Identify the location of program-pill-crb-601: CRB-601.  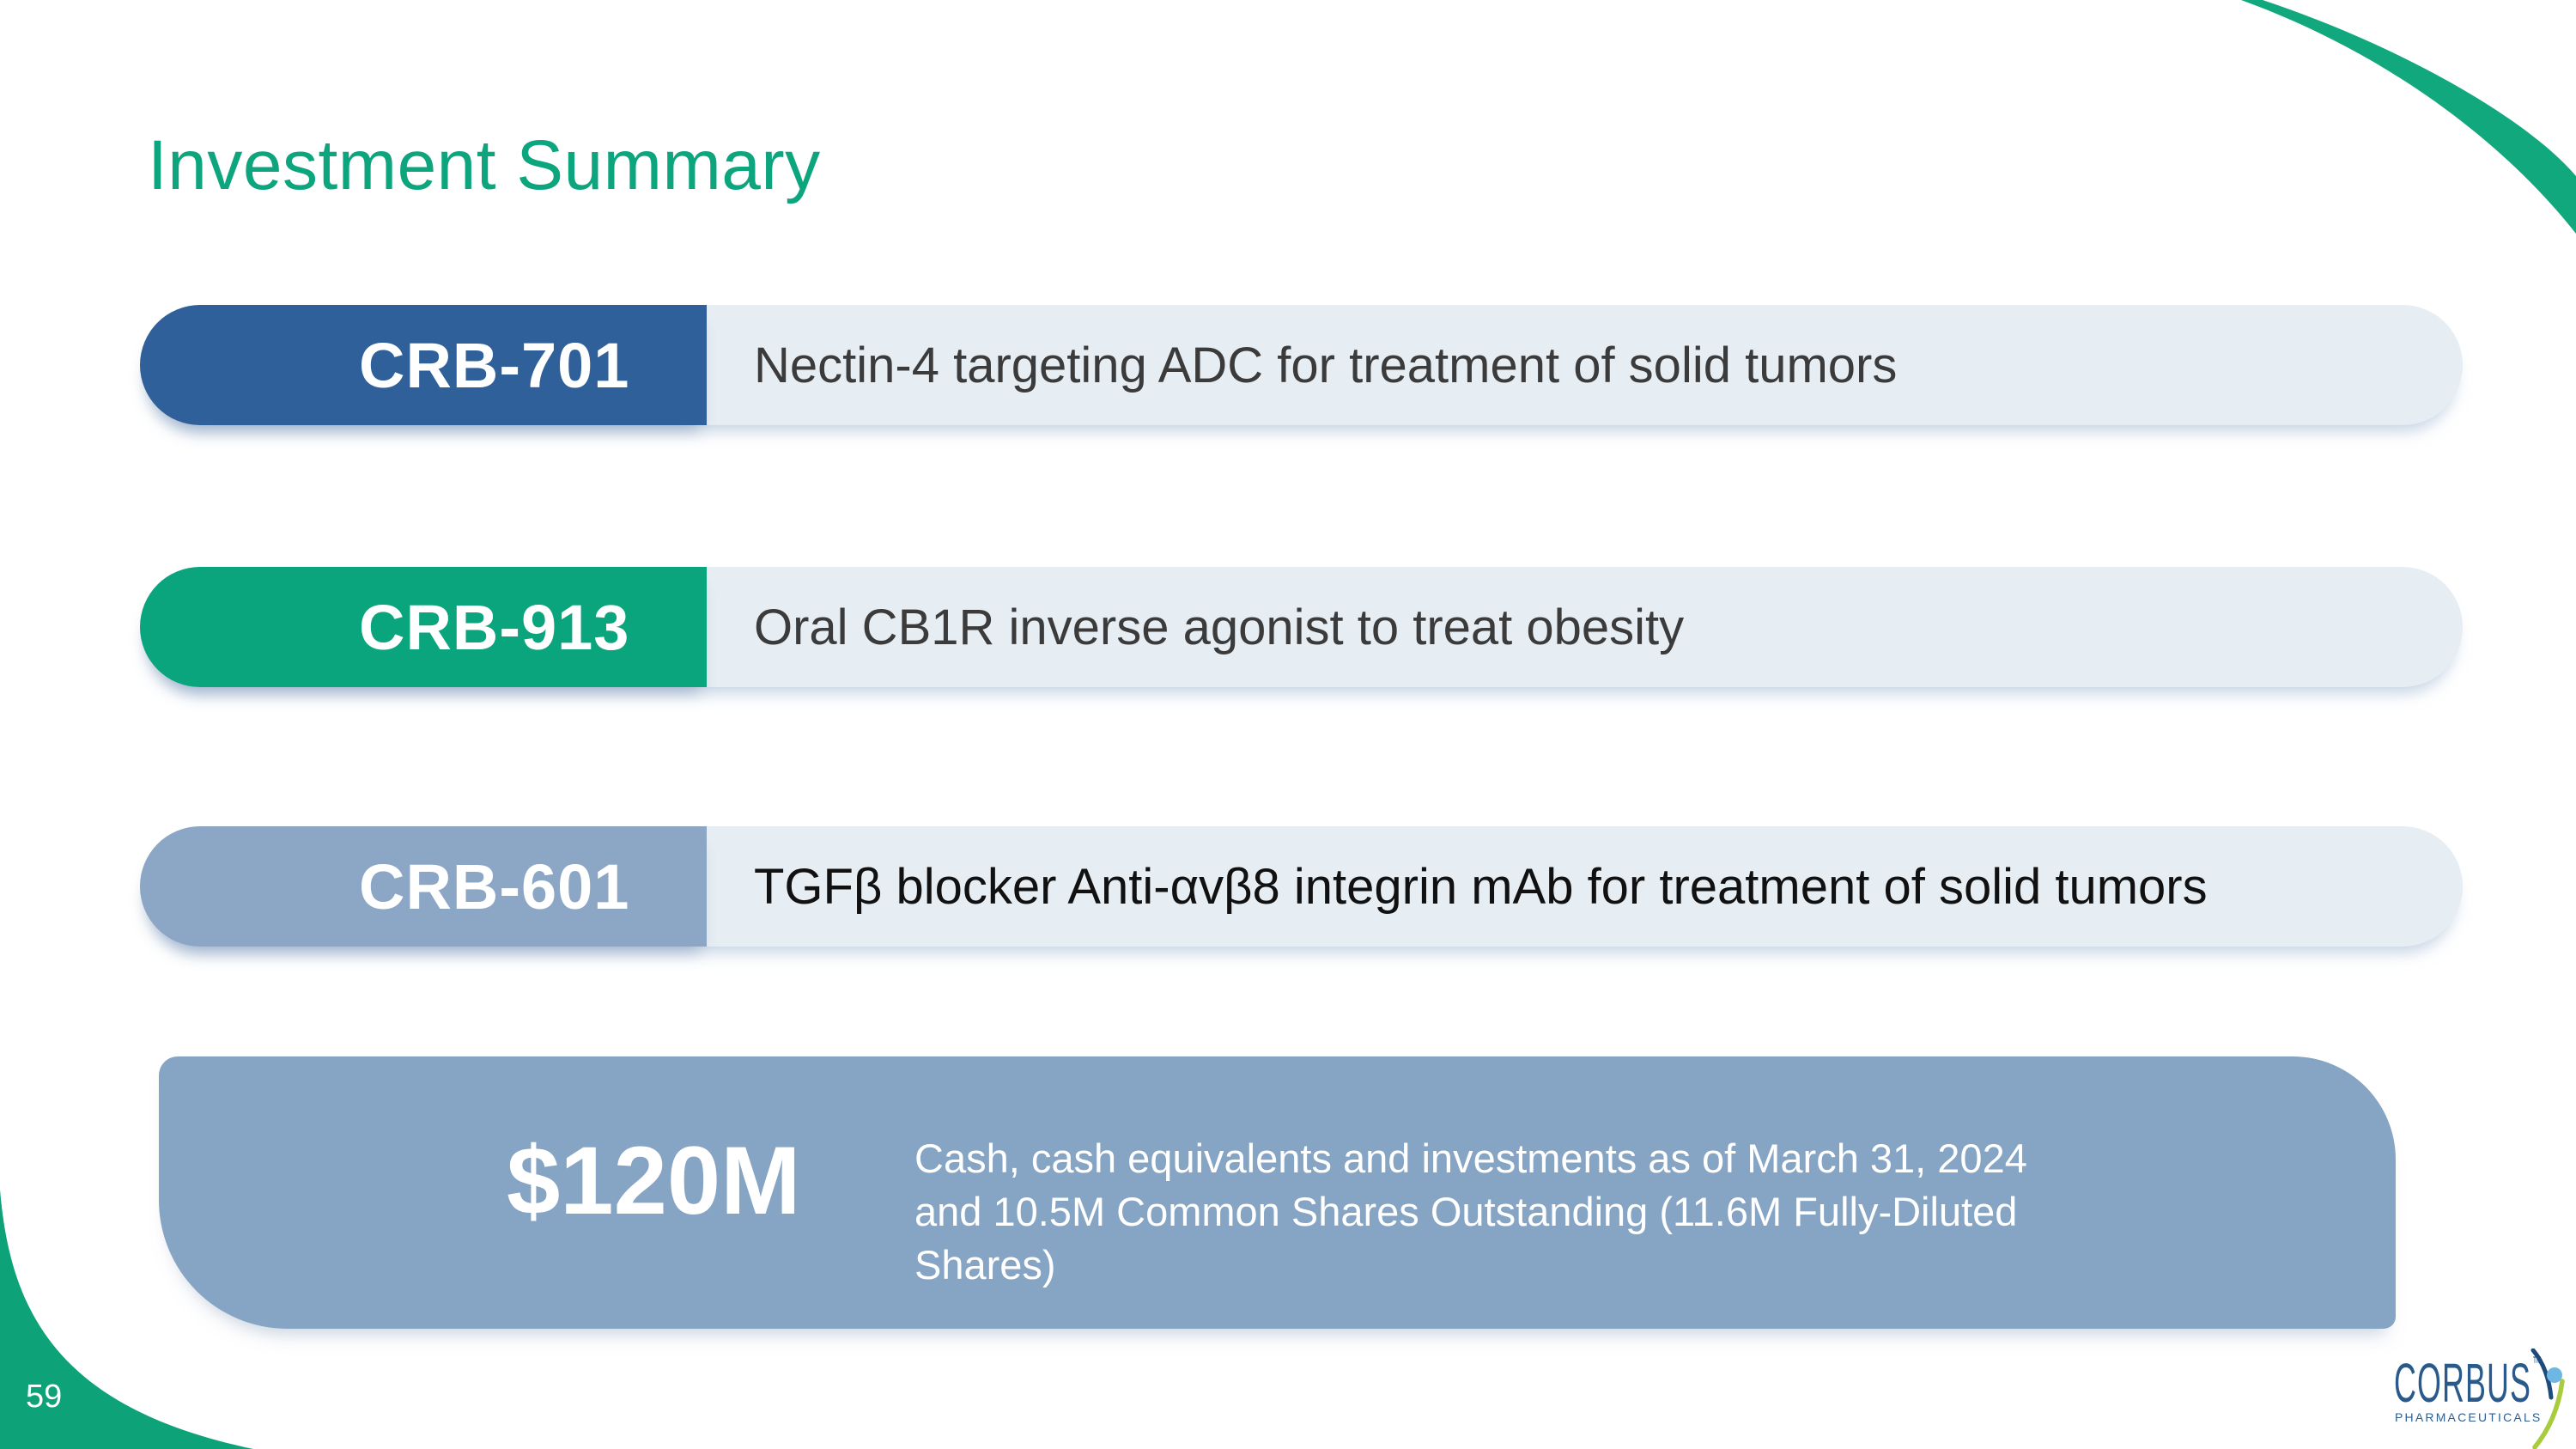
(423, 886).